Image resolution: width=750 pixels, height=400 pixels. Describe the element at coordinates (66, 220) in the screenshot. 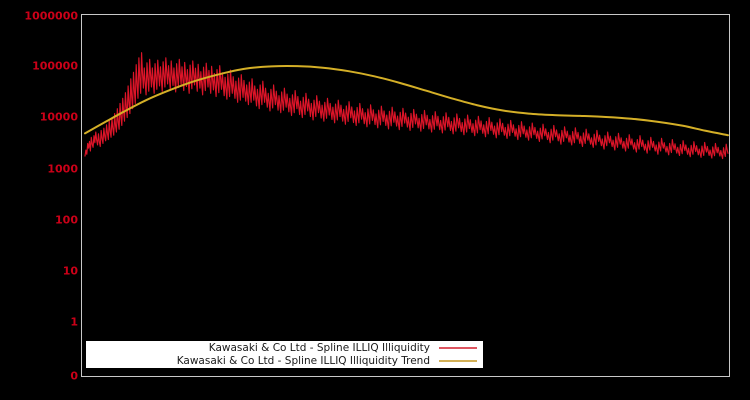

I see `y-tick-label-100: 100` at that location.